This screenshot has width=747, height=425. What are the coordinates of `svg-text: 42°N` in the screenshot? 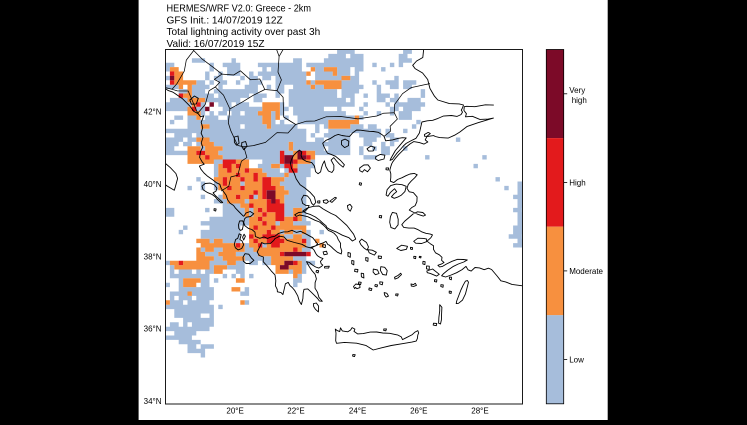 It's located at (153, 112).